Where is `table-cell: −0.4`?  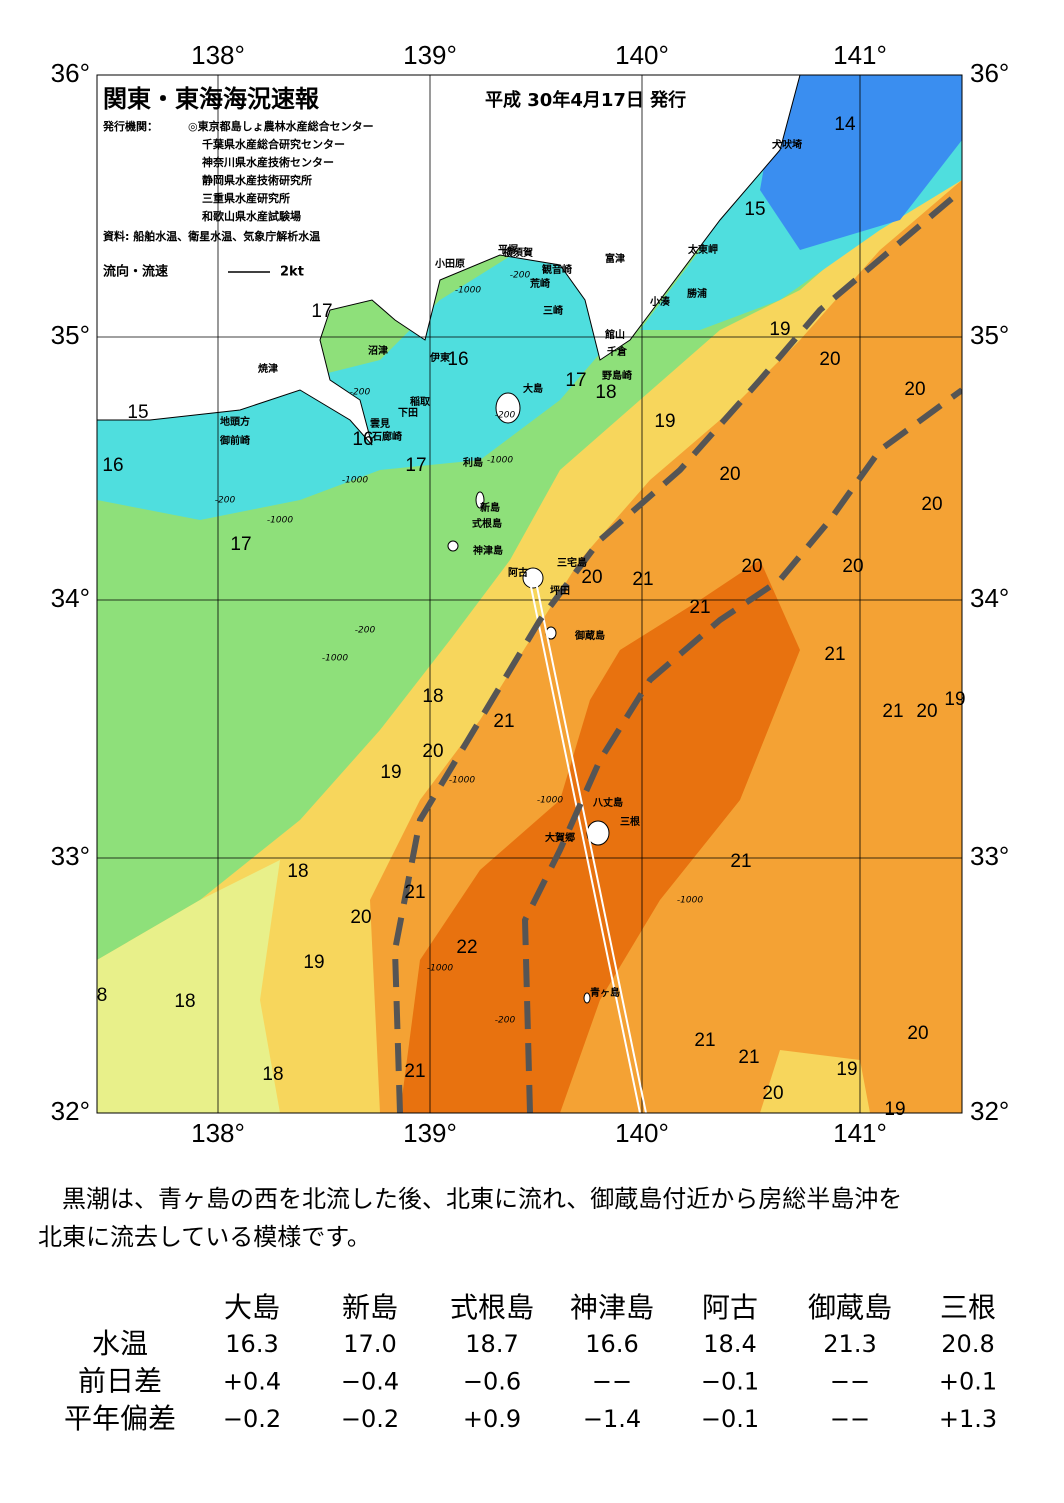
table-cell: −0.4 is located at coordinates (370, 1382).